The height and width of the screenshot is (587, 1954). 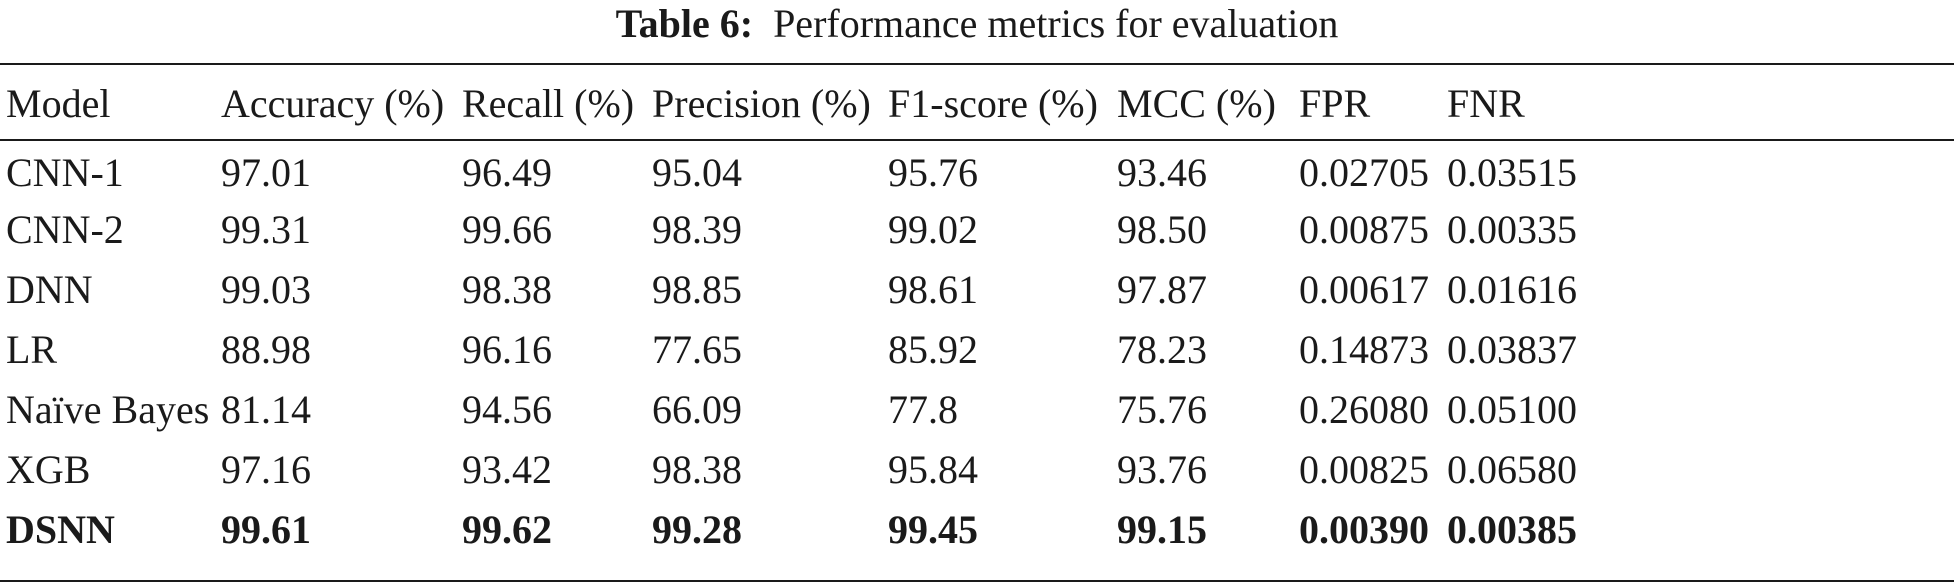 I want to click on header-accuracy: Accuracy (%), so click(x=333, y=103).